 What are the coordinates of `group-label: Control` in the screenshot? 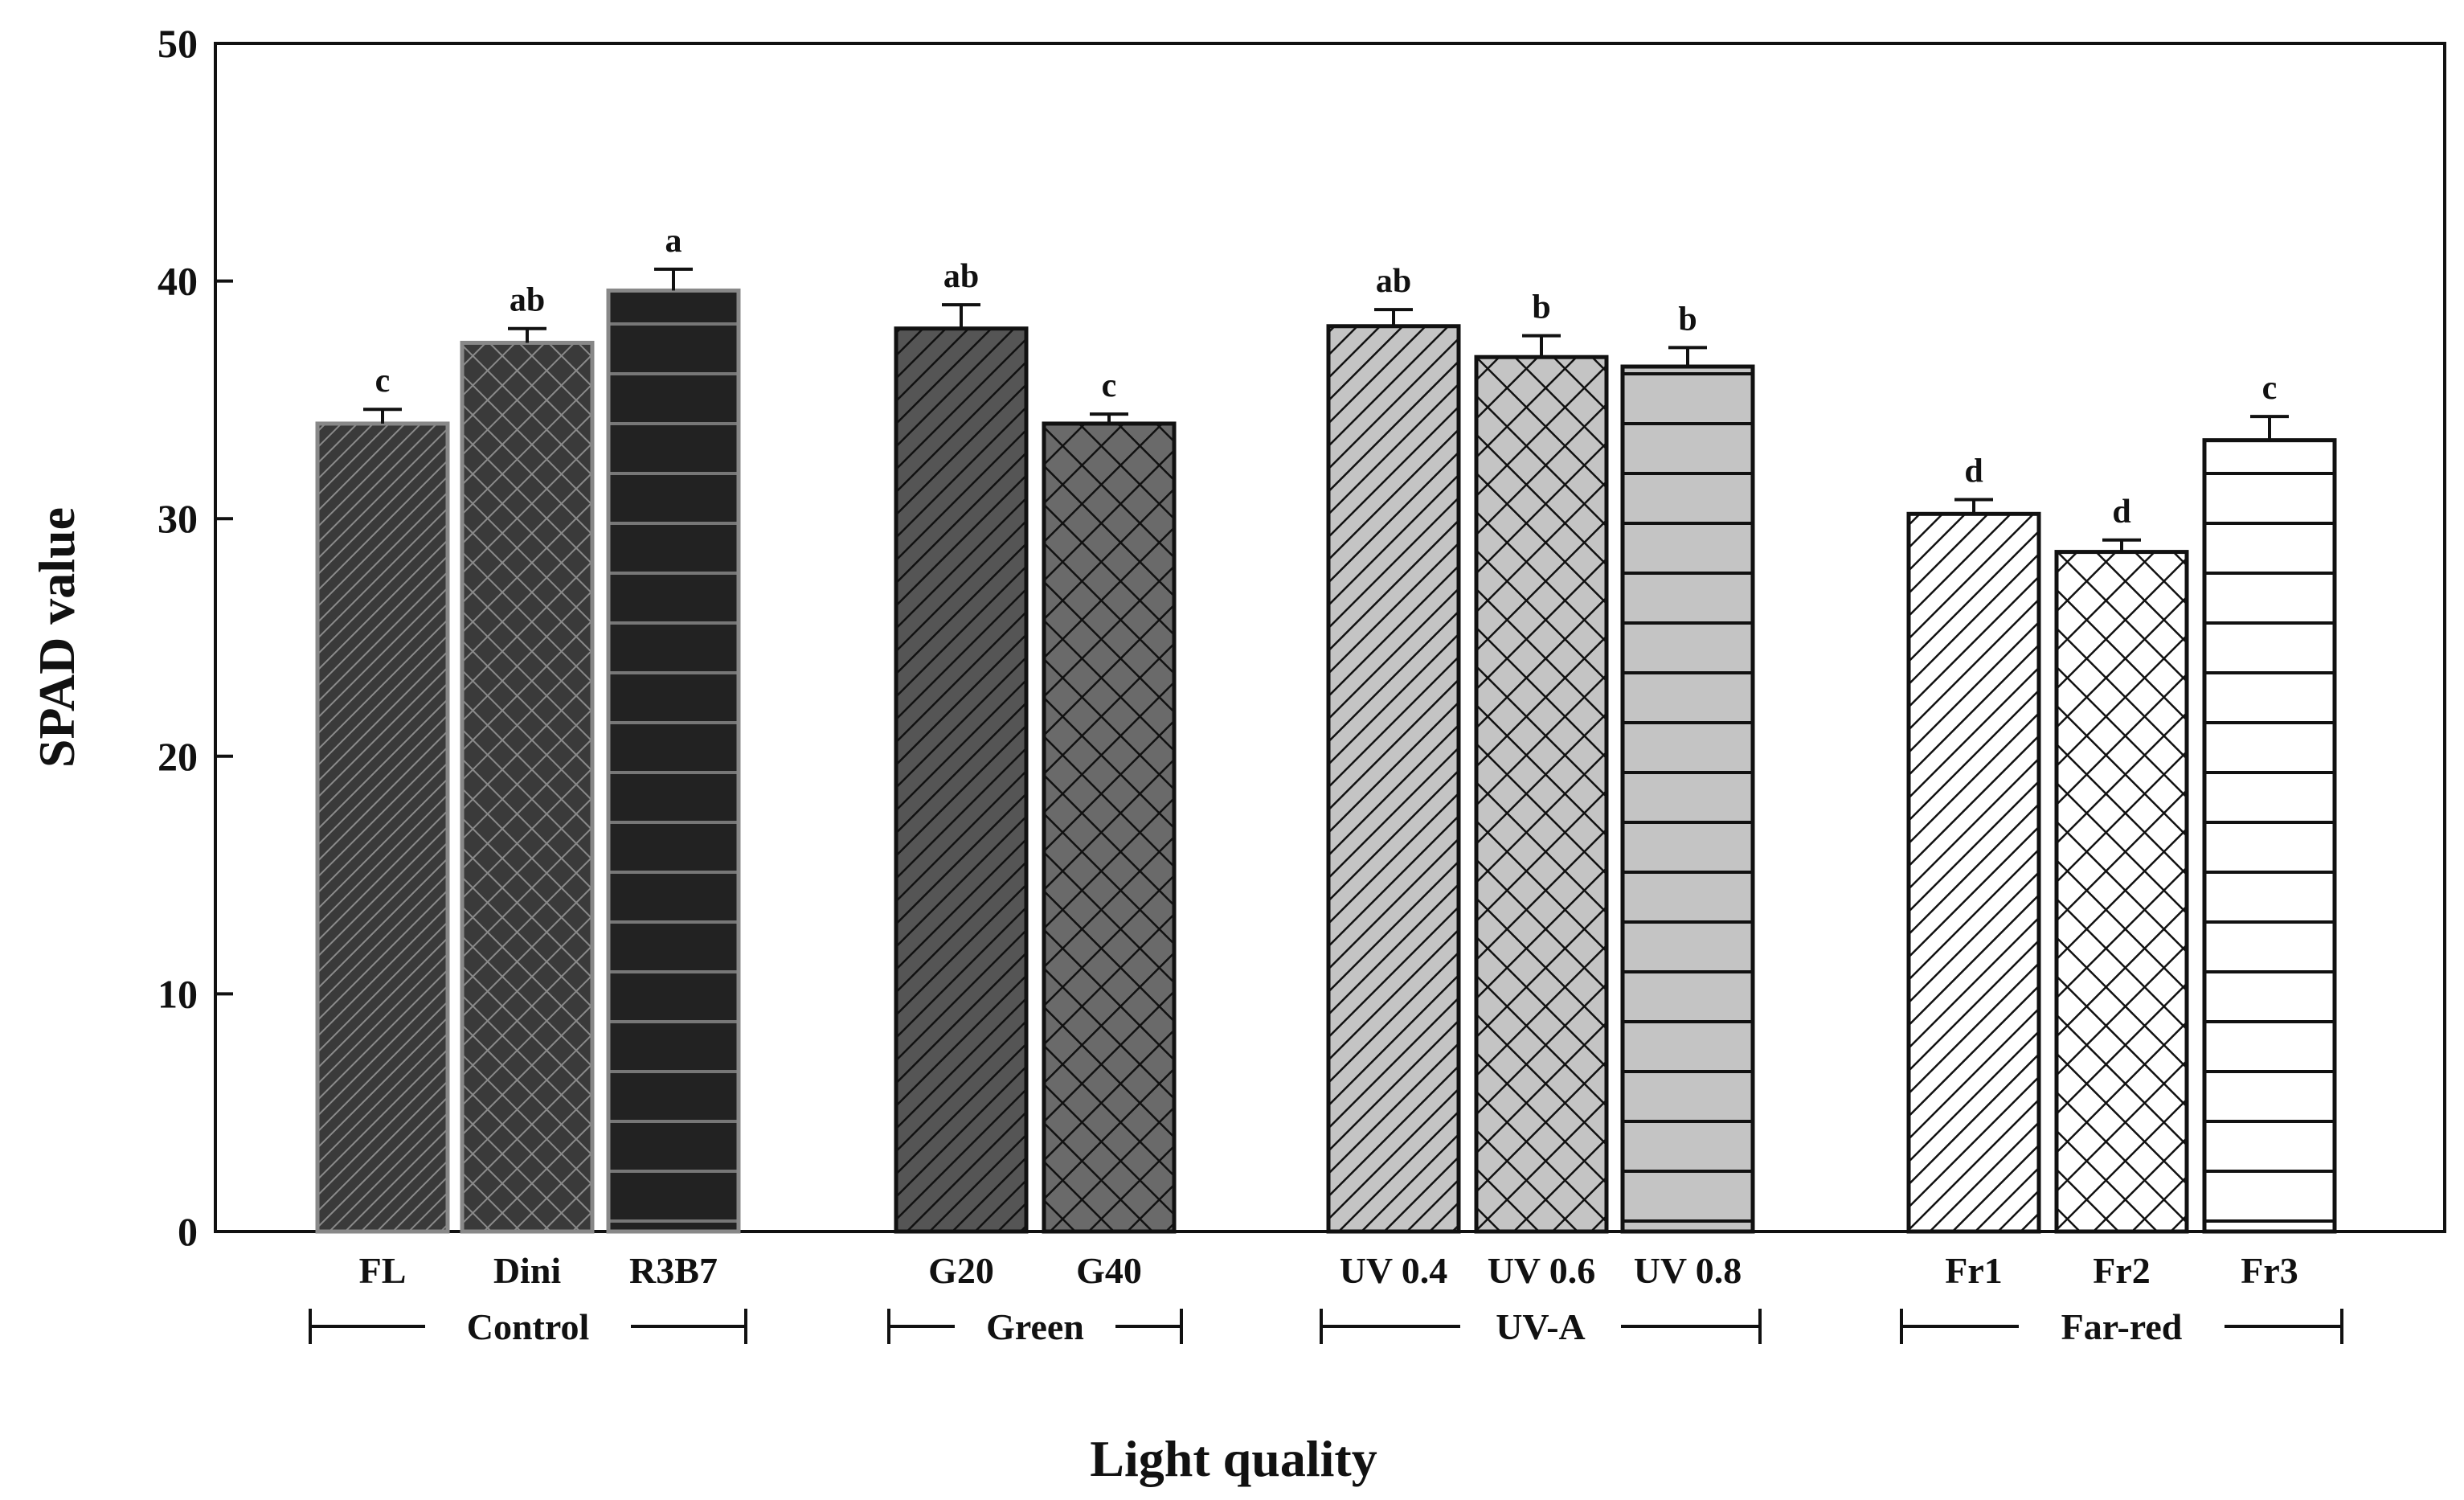 It's located at (528, 1326).